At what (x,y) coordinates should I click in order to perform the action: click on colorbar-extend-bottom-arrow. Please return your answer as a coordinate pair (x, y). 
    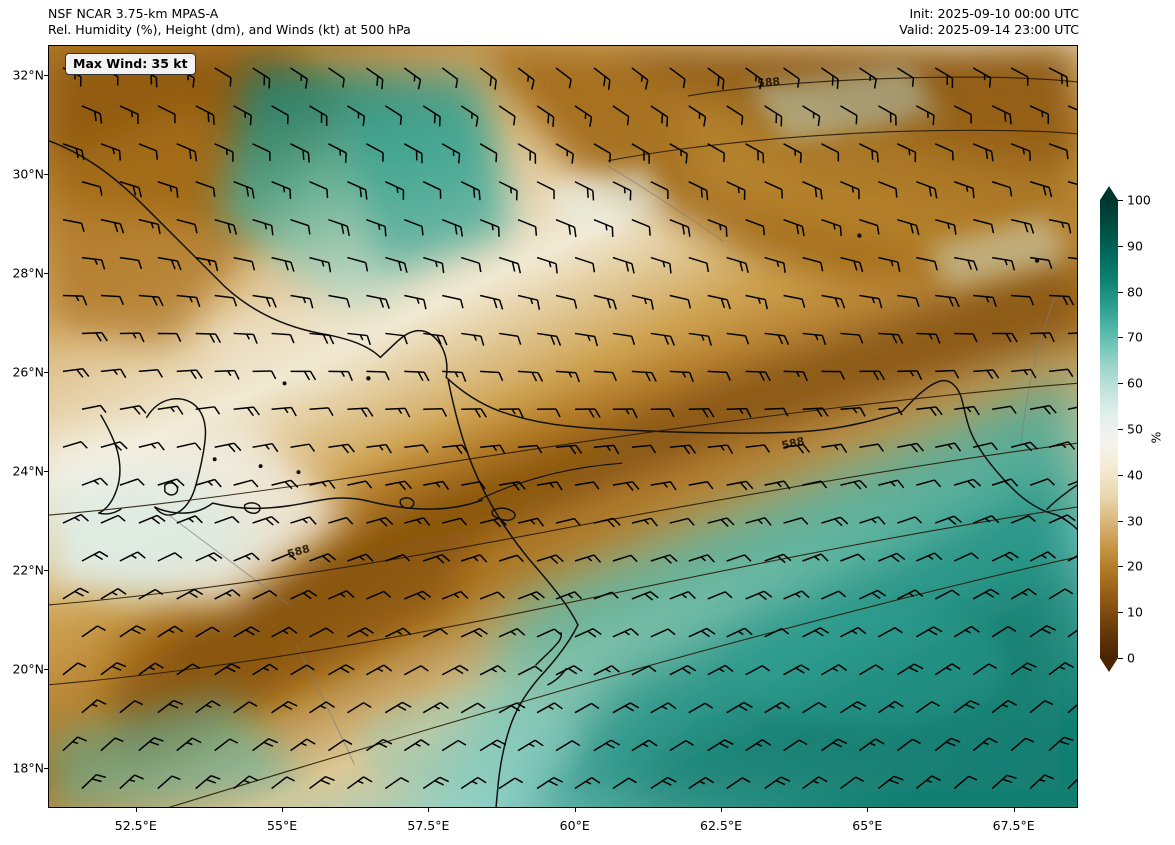
    Looking at the image, I should click on (1109, 665).